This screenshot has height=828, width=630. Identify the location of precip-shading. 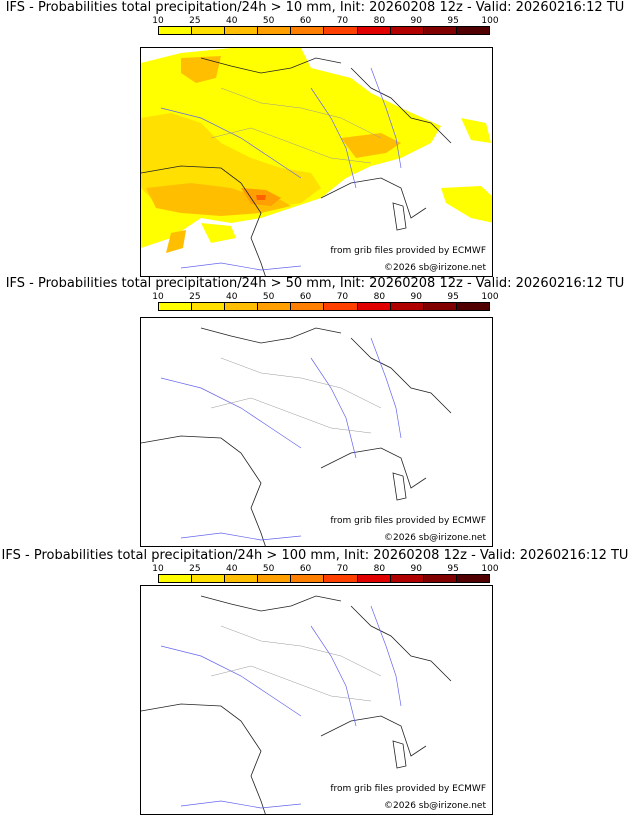
(316, 150).